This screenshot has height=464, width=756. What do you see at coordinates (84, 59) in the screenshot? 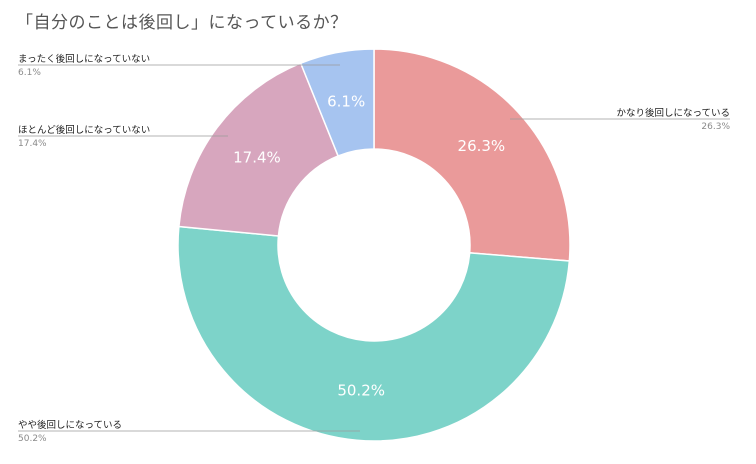
I see `slice-mattaku-legend-label: まったく後回しになっていない` at bounding box center [84, 59].